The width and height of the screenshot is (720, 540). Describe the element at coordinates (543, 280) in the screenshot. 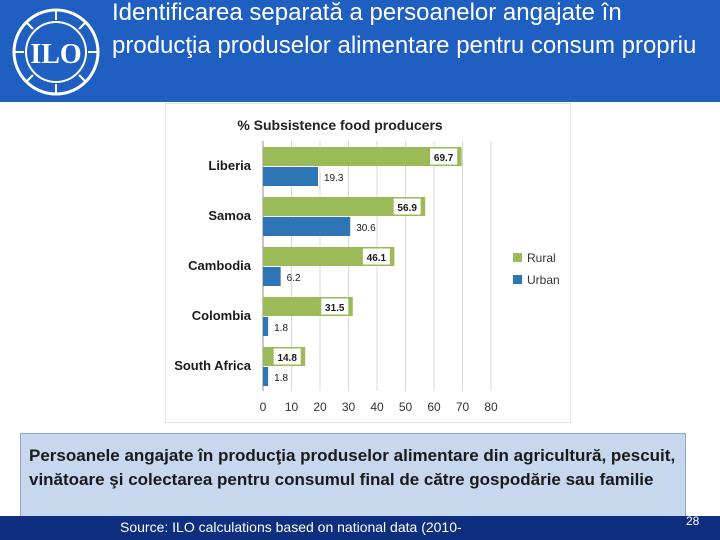

I see `legend-label: Urban` at that location.